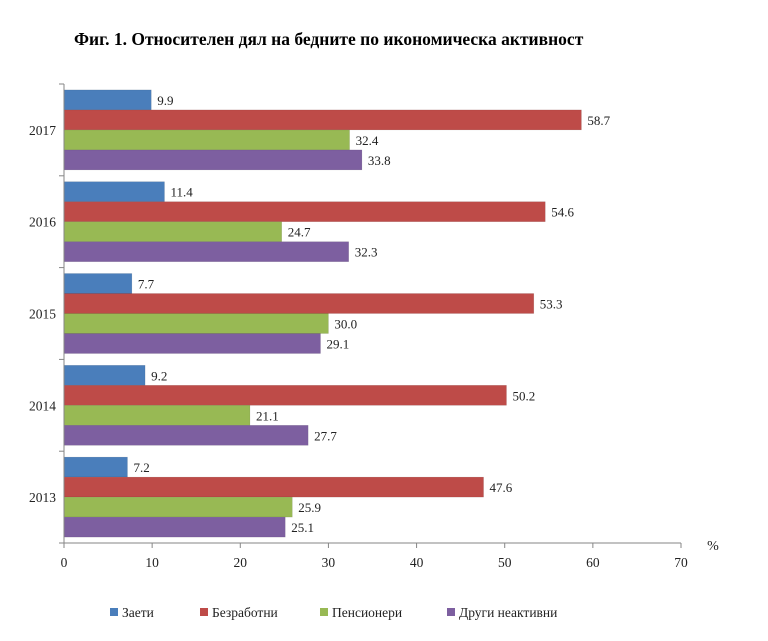  I want to click on x-axis-unit-label: %, so click(713, 546).